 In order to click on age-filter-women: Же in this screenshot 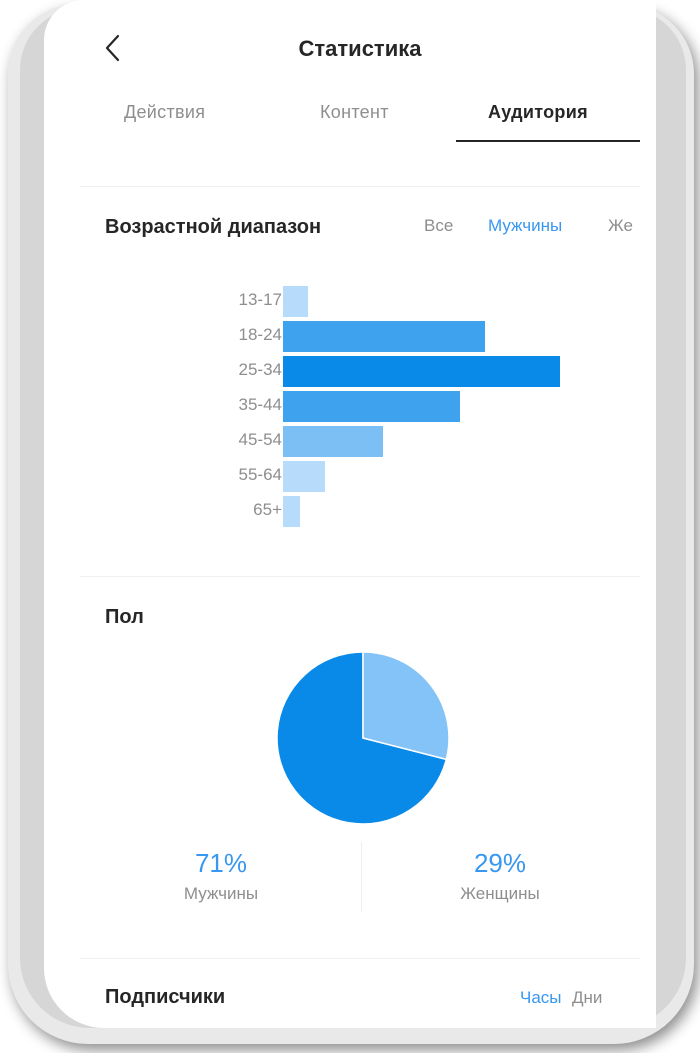, I will do `click(620, 225)`.